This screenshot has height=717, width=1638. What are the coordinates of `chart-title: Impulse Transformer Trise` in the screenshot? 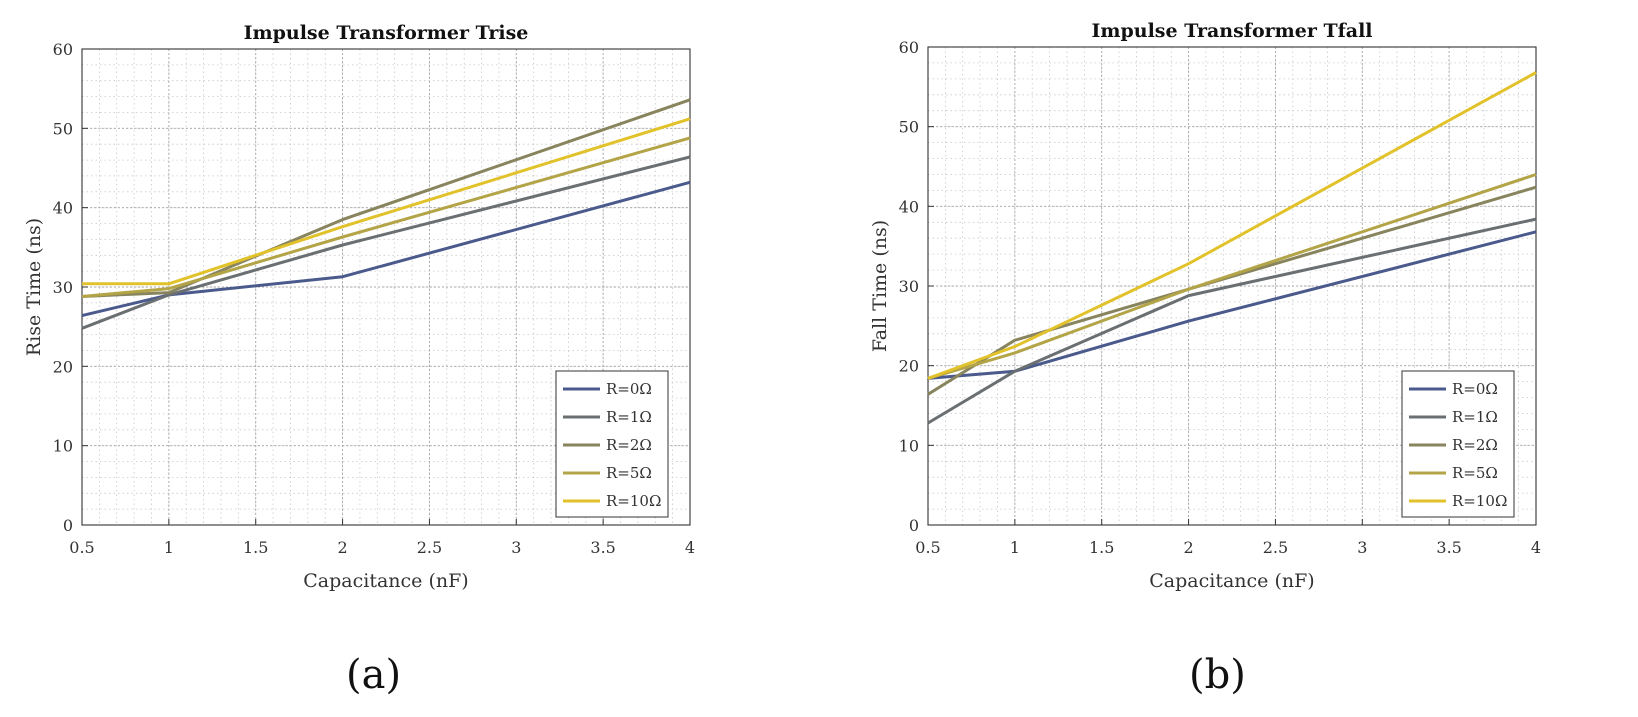 It's located at (386, 33).